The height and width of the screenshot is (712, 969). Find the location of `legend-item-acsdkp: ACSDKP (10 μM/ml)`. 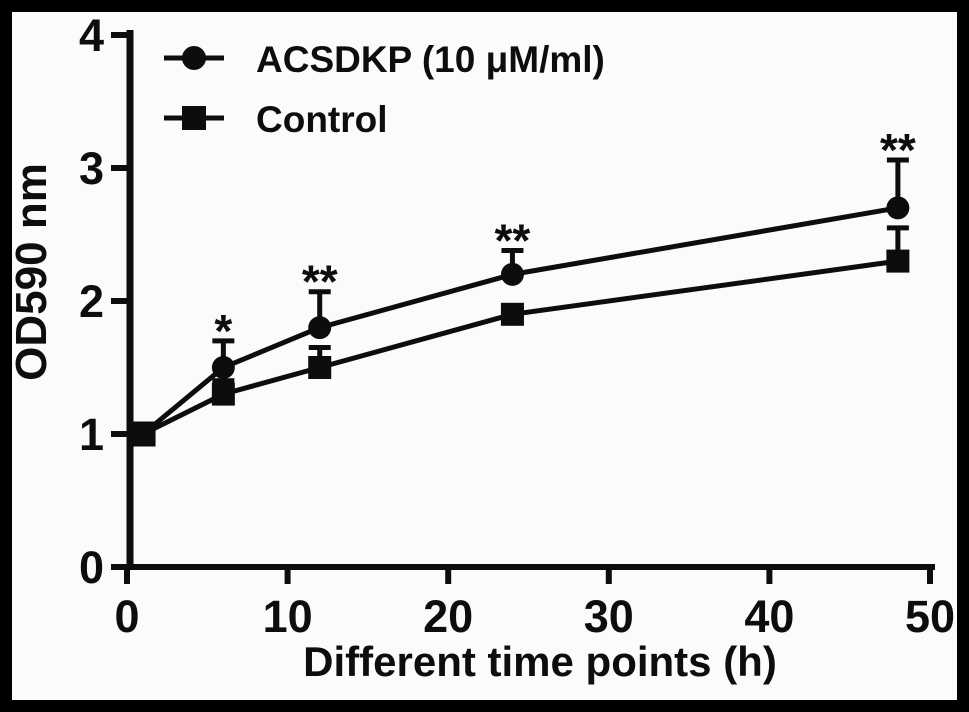

legend-item-acsdkp: ACSDKP (10 μM/ml) is located at coordinates (384, 59).